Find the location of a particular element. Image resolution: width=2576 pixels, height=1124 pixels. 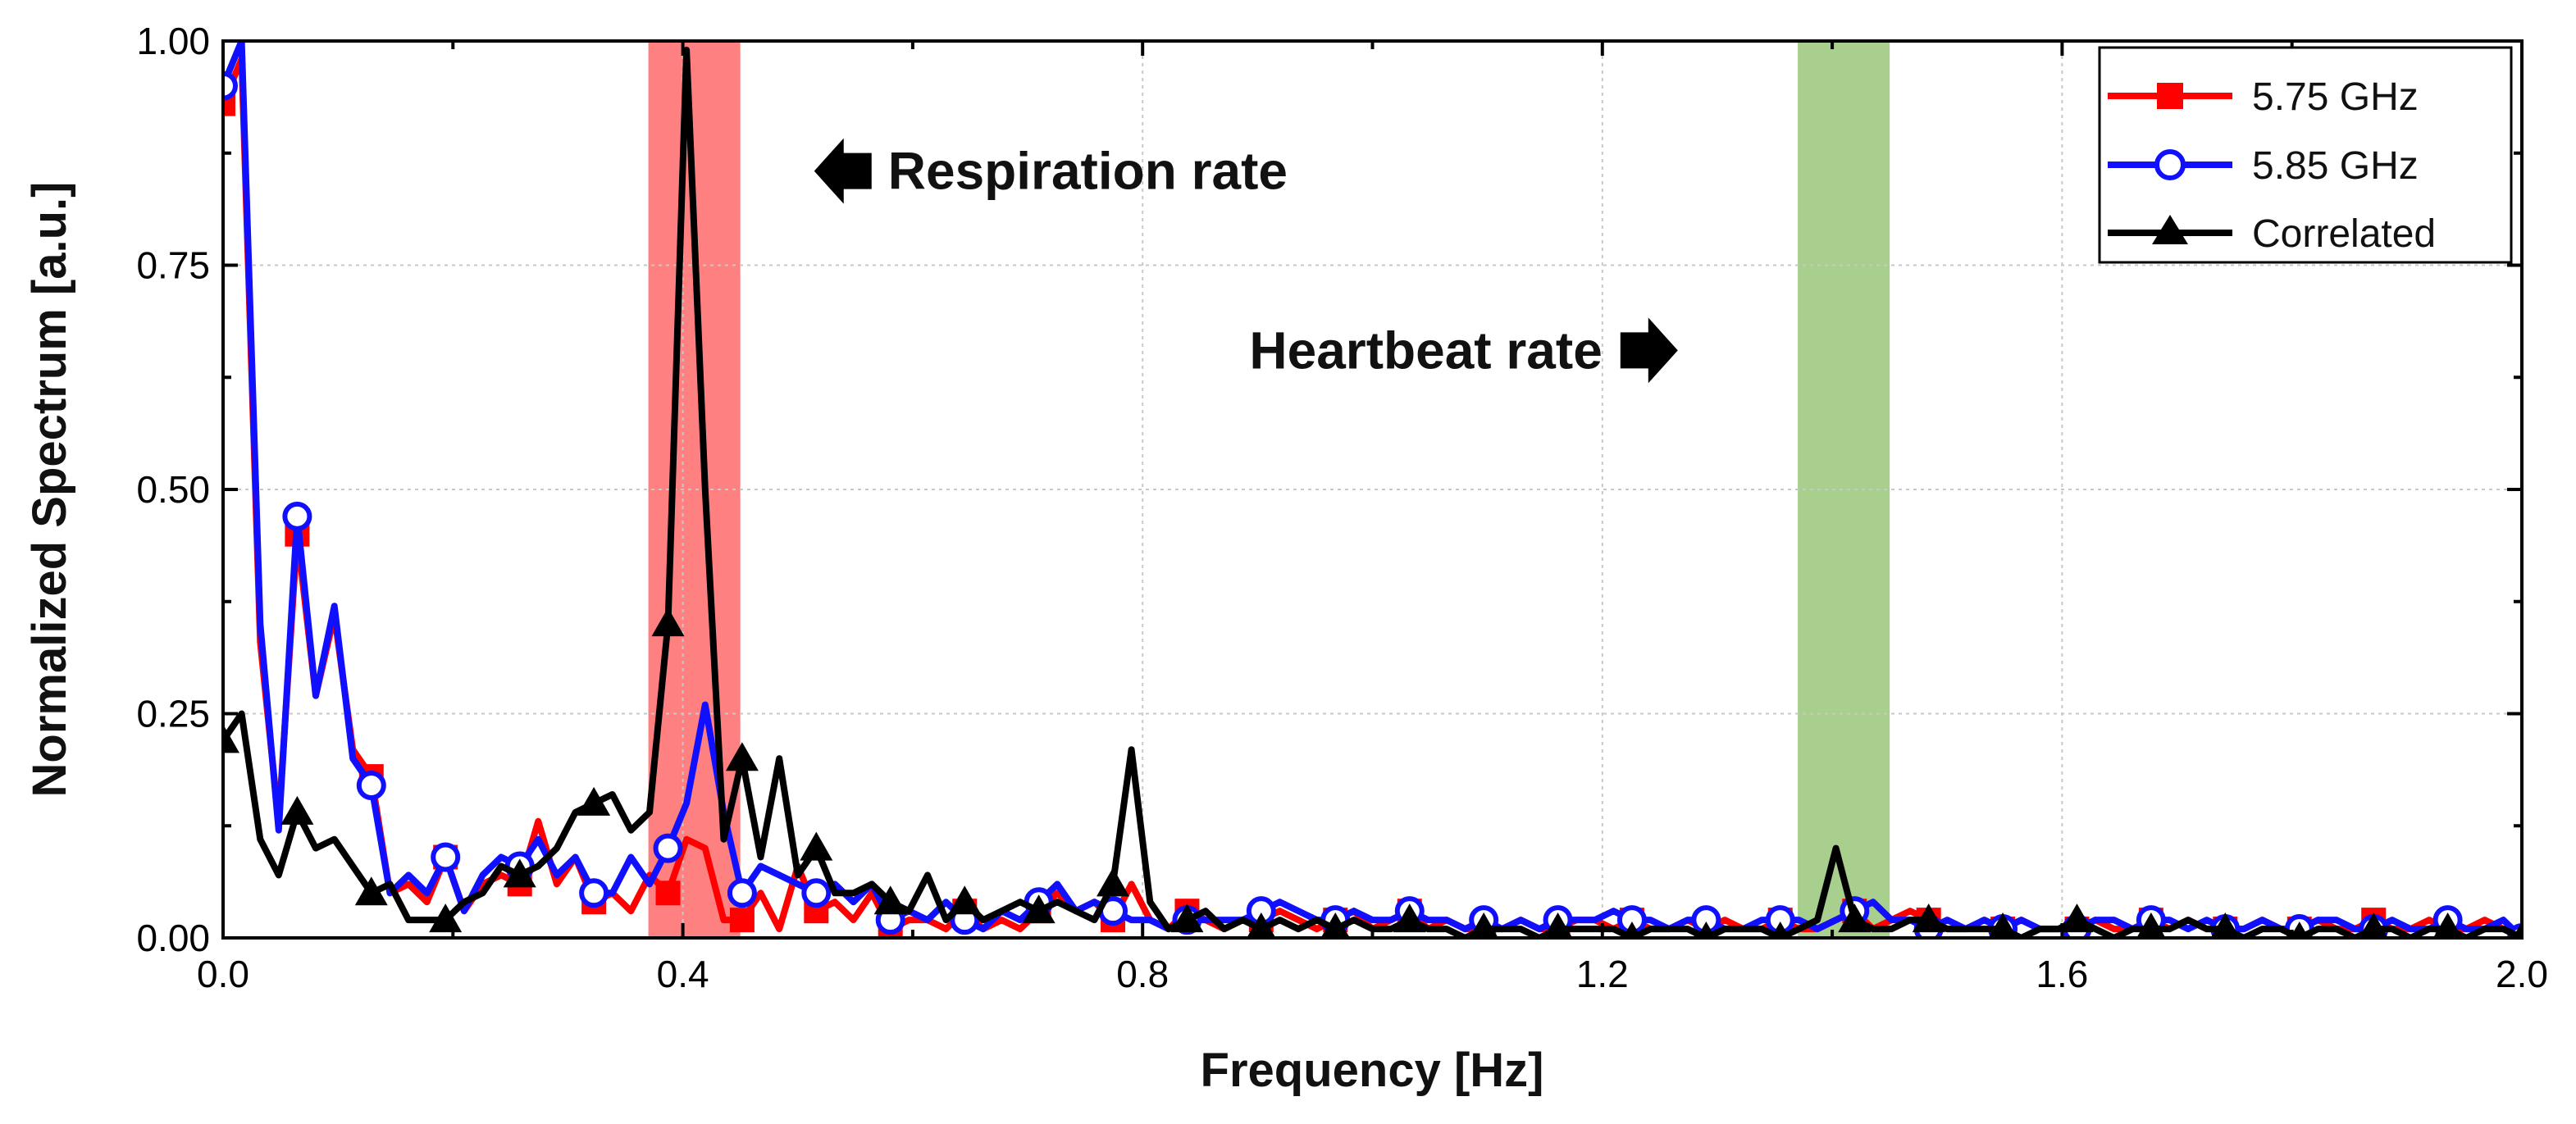

y-tick-label: 0.75 is located at coordinates (173, 265).